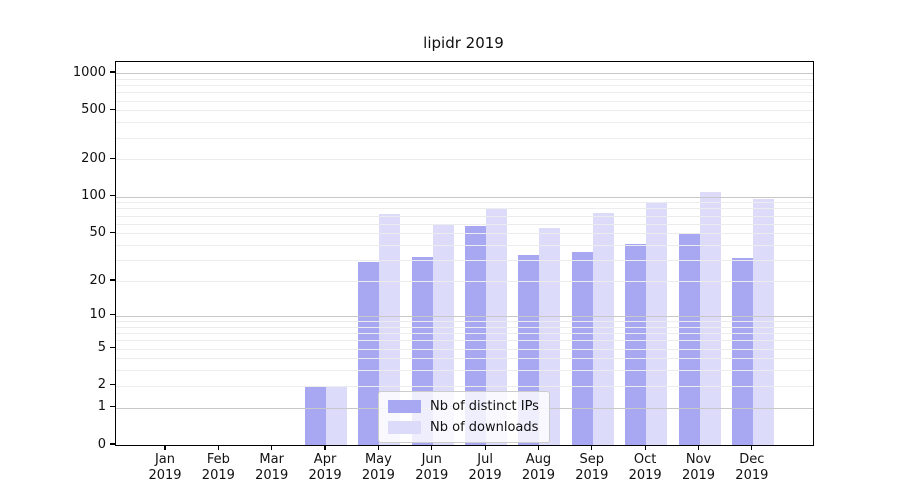  What do you see at coordinates (390, 329) in the screenshot?
I see `bar-may-downloads` at bounding box center [390, 329].